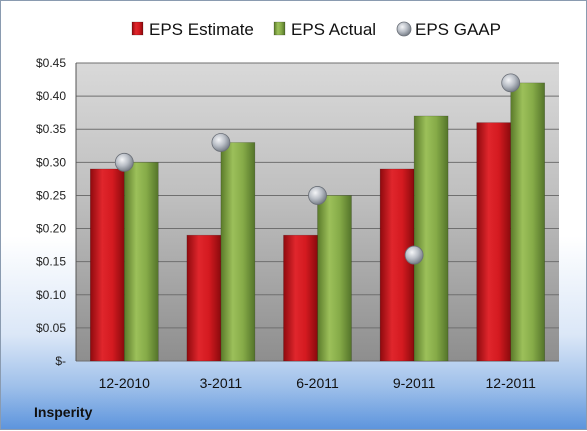 Image resolution: width=587 pixels, height=431 pixels. I want to click on legend-label: EPS GAAP, so click(458, 29).